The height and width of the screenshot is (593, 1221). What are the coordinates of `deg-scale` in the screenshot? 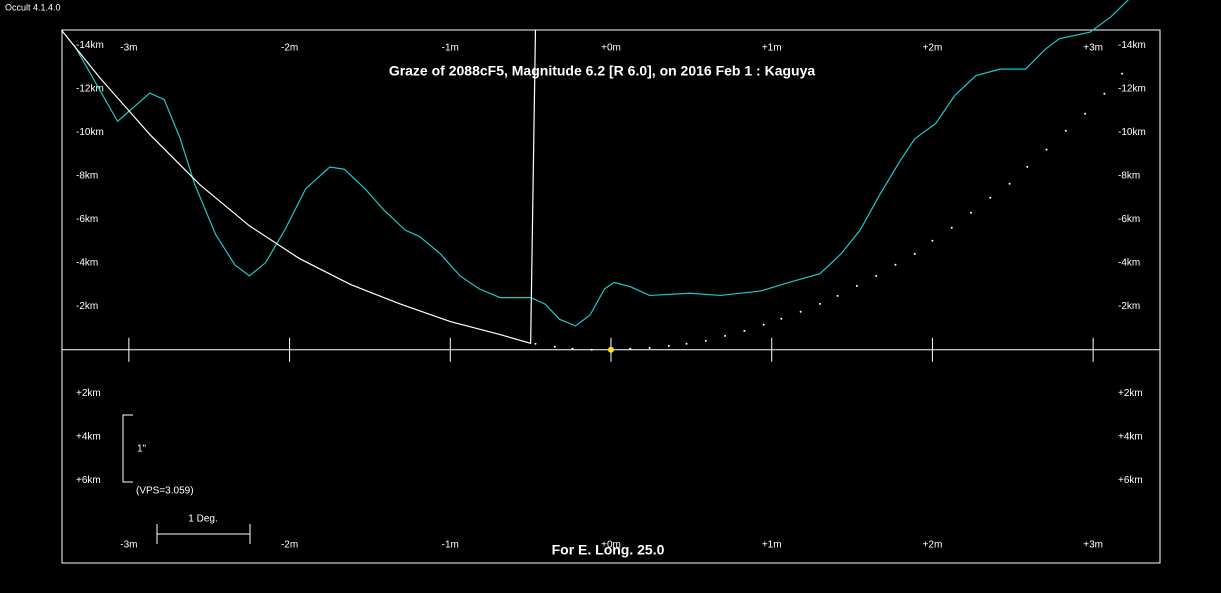 It's located at (203, 534).